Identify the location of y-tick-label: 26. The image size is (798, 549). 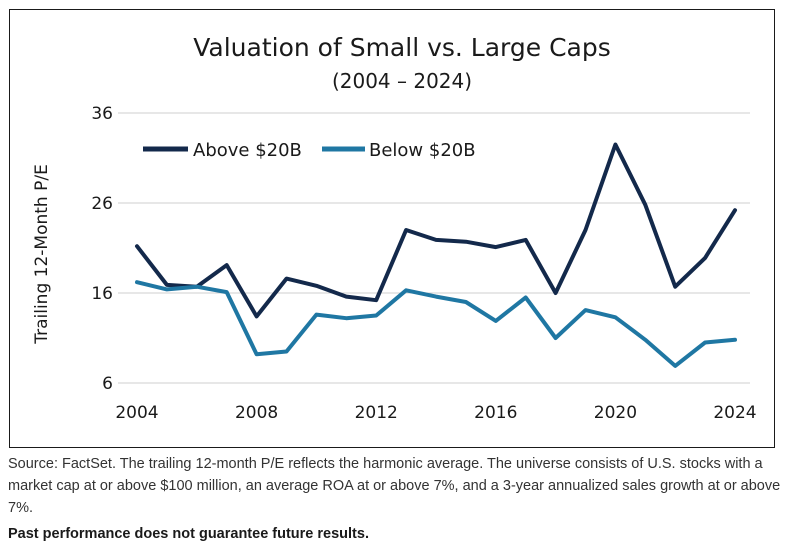
(102, 204).